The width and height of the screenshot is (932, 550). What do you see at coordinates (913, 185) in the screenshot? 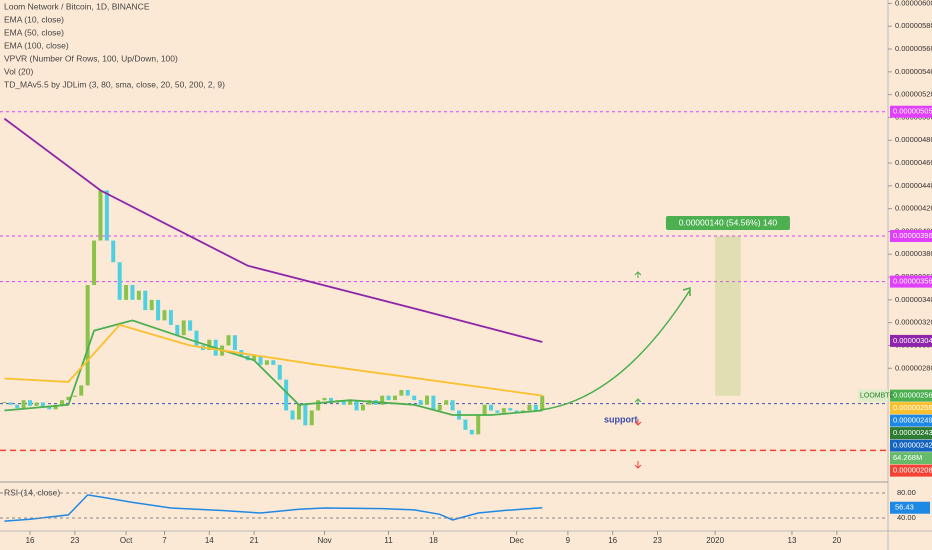
I see `y-tick-label: 0.00000440` at bounding box center [913, 185].